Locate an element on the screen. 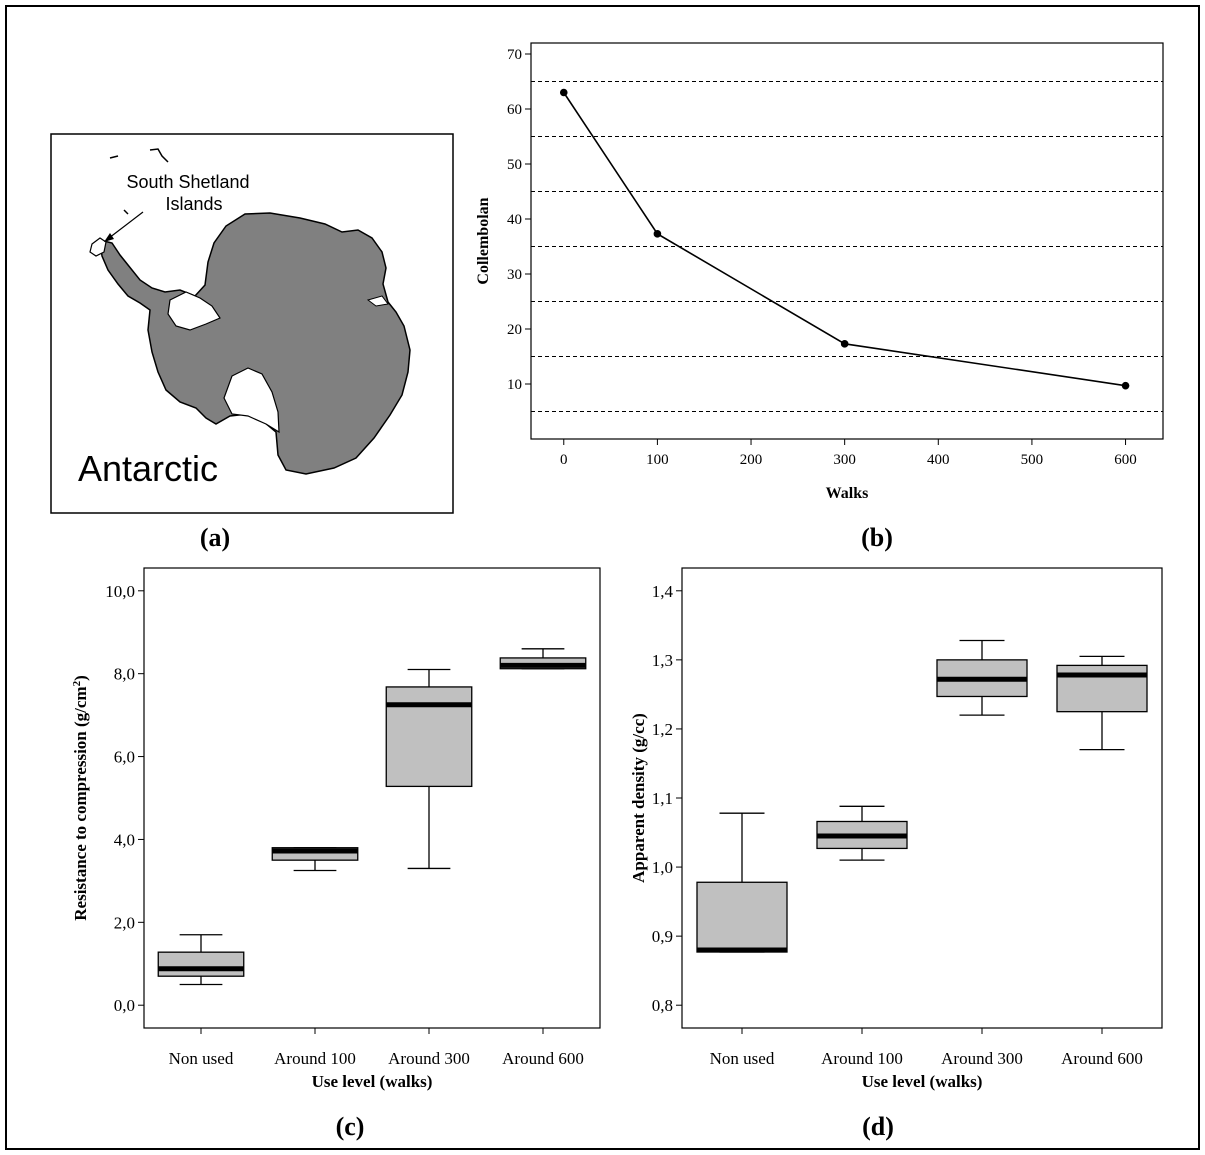  x-tick-label: 200 is located at coordinates (751, 460).